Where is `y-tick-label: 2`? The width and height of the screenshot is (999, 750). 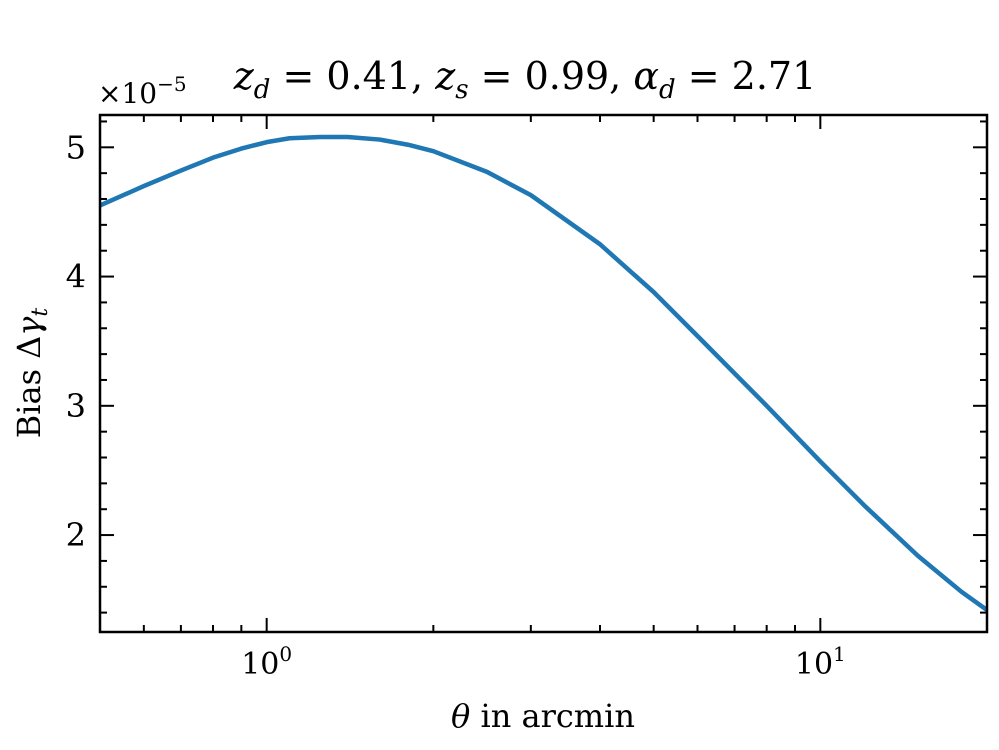
y-tick-label: 2 is located at coordinates (76, 535).